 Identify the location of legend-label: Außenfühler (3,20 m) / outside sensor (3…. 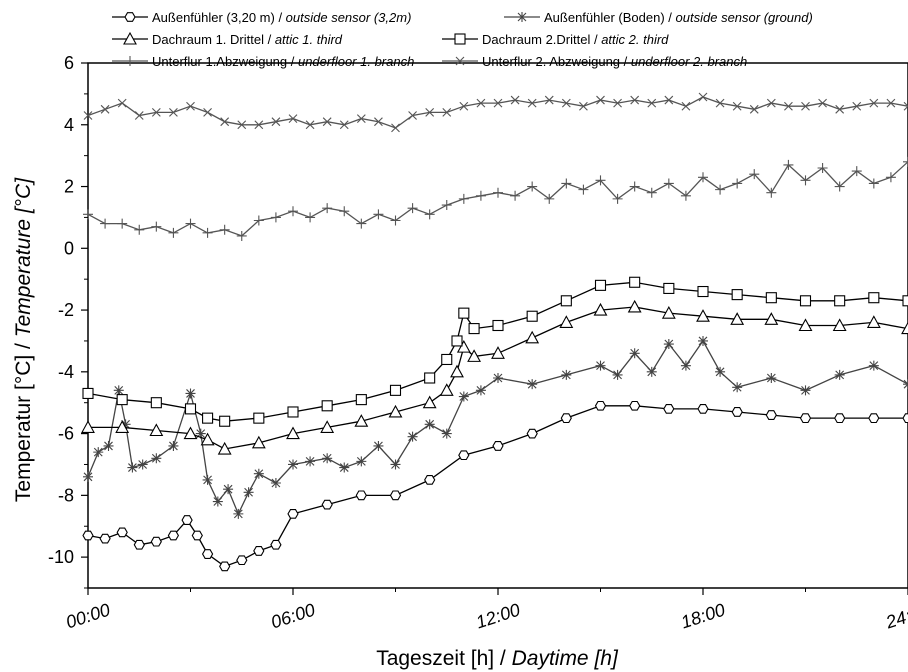
(281, 17).